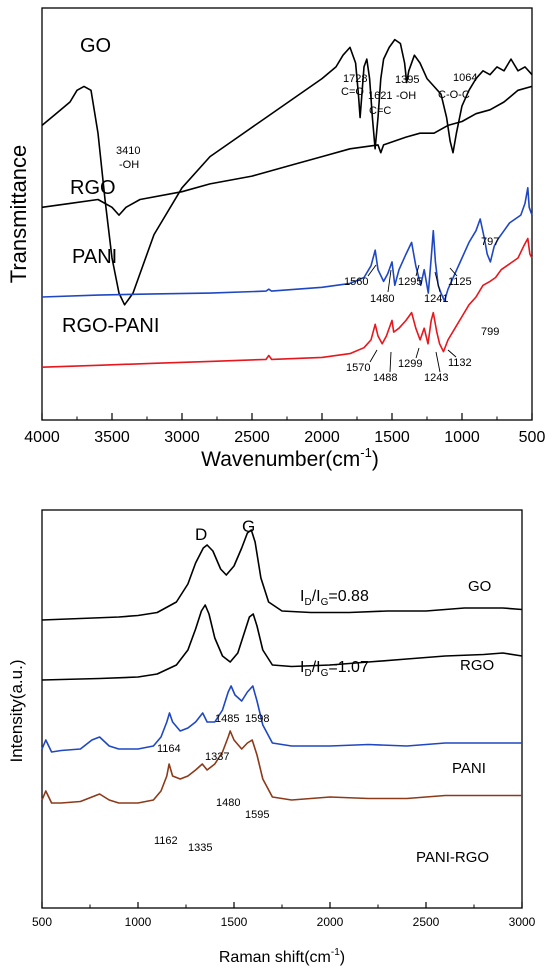  What do you see at coordinates (436, 299) in the screenshot?
I see `ftir-annot-1241: 1241` at bounding box center [436, 299].